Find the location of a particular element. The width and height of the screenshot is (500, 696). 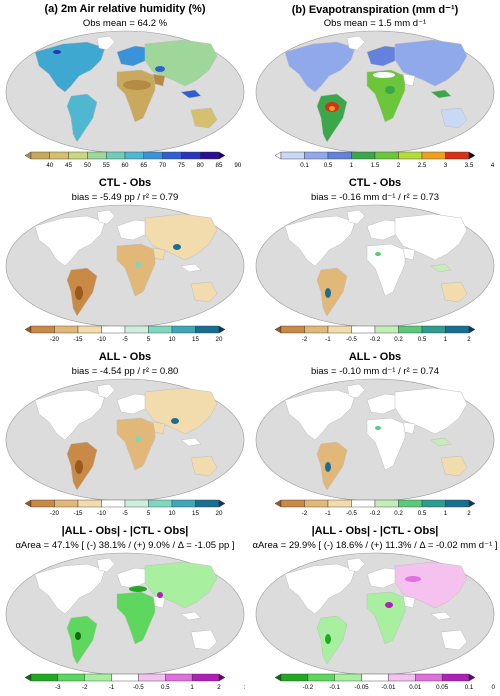

panel-stat: Obs mean = 1.5 mm d⁻¹ is located at coordinates (375, 23).